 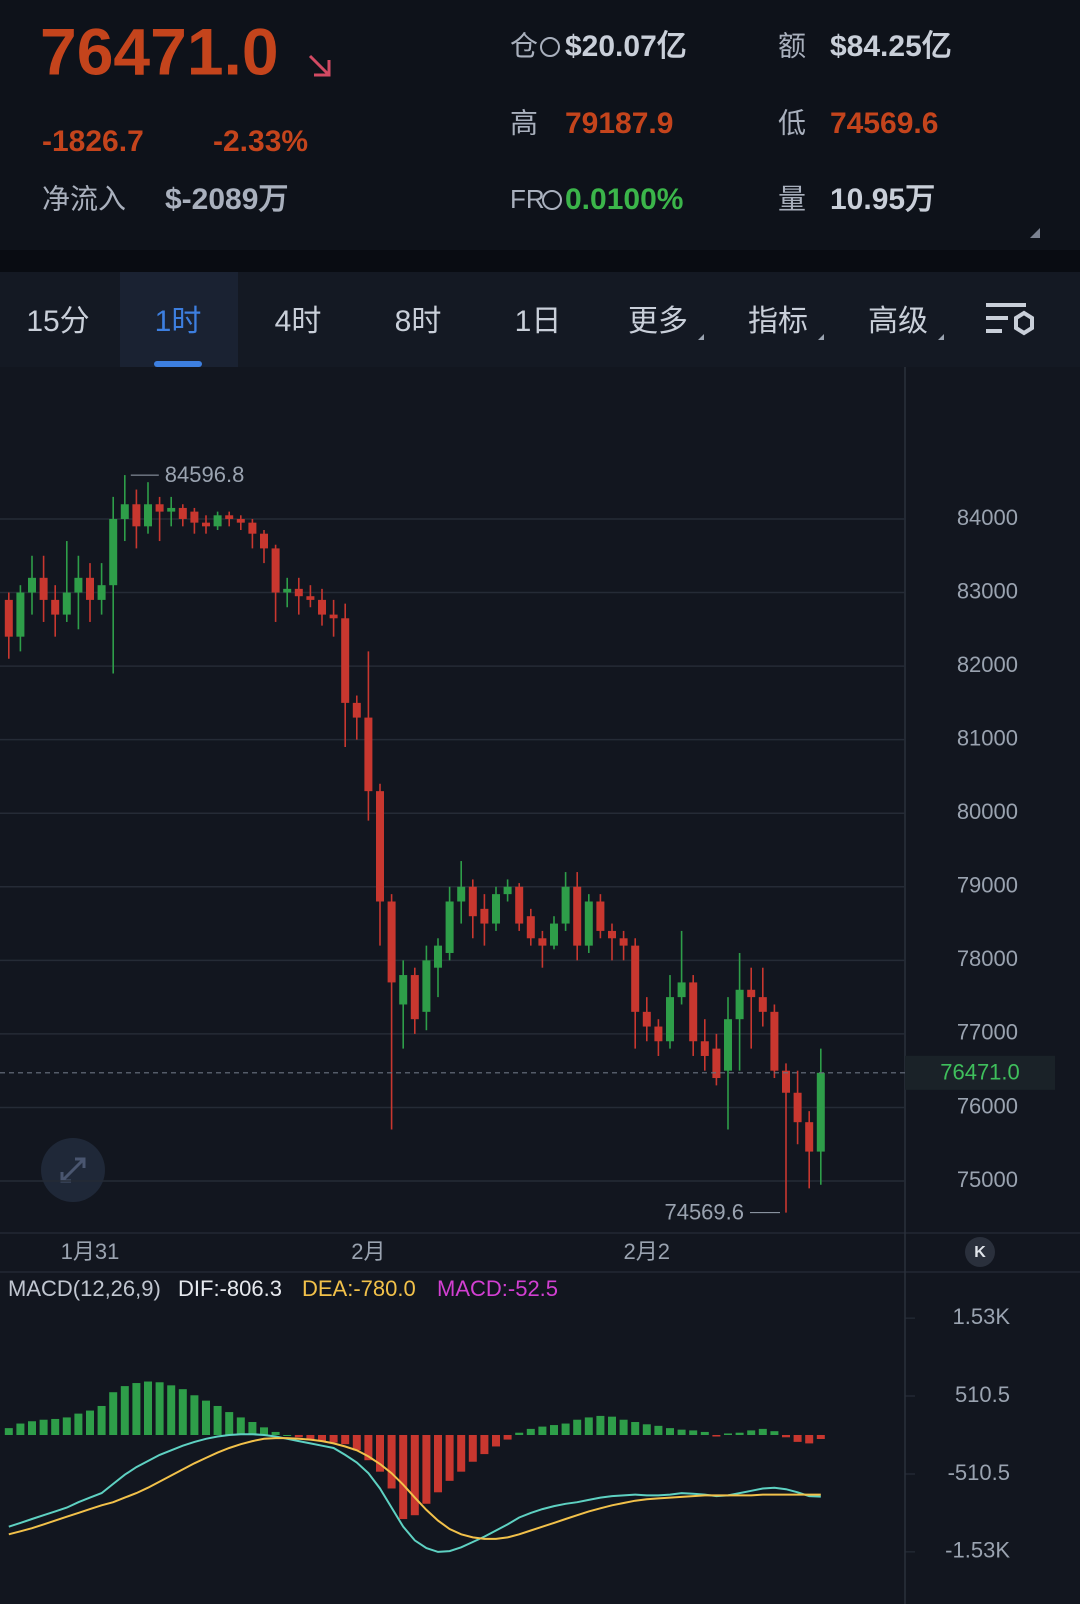 What do you see at coordinates (230, 1288) in the screenshot?
I see `indicator-legend: DIF:-806.3` at bounding box center [230, 1288].